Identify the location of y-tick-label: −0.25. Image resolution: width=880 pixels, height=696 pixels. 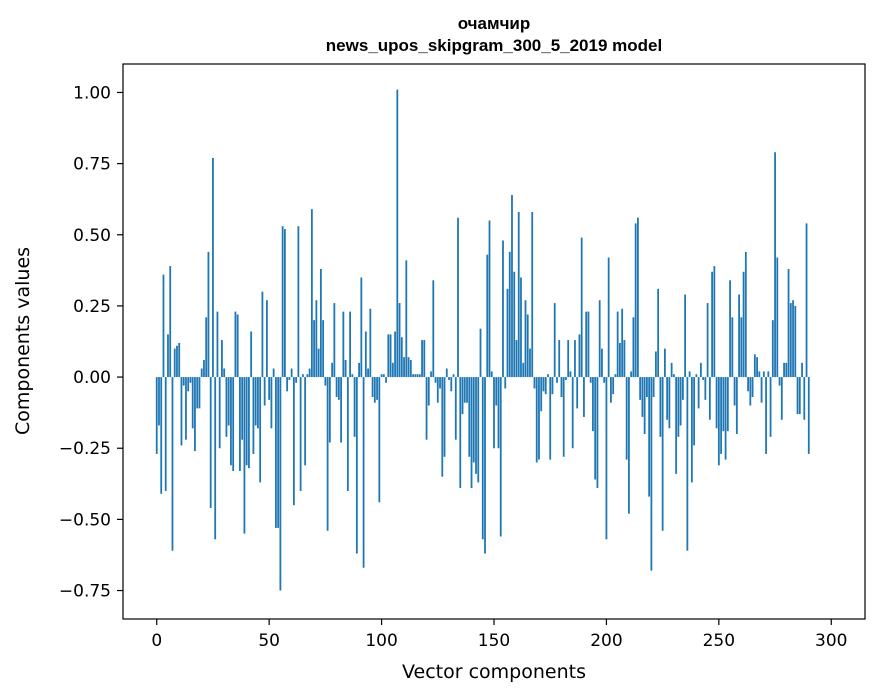
(85, 449).